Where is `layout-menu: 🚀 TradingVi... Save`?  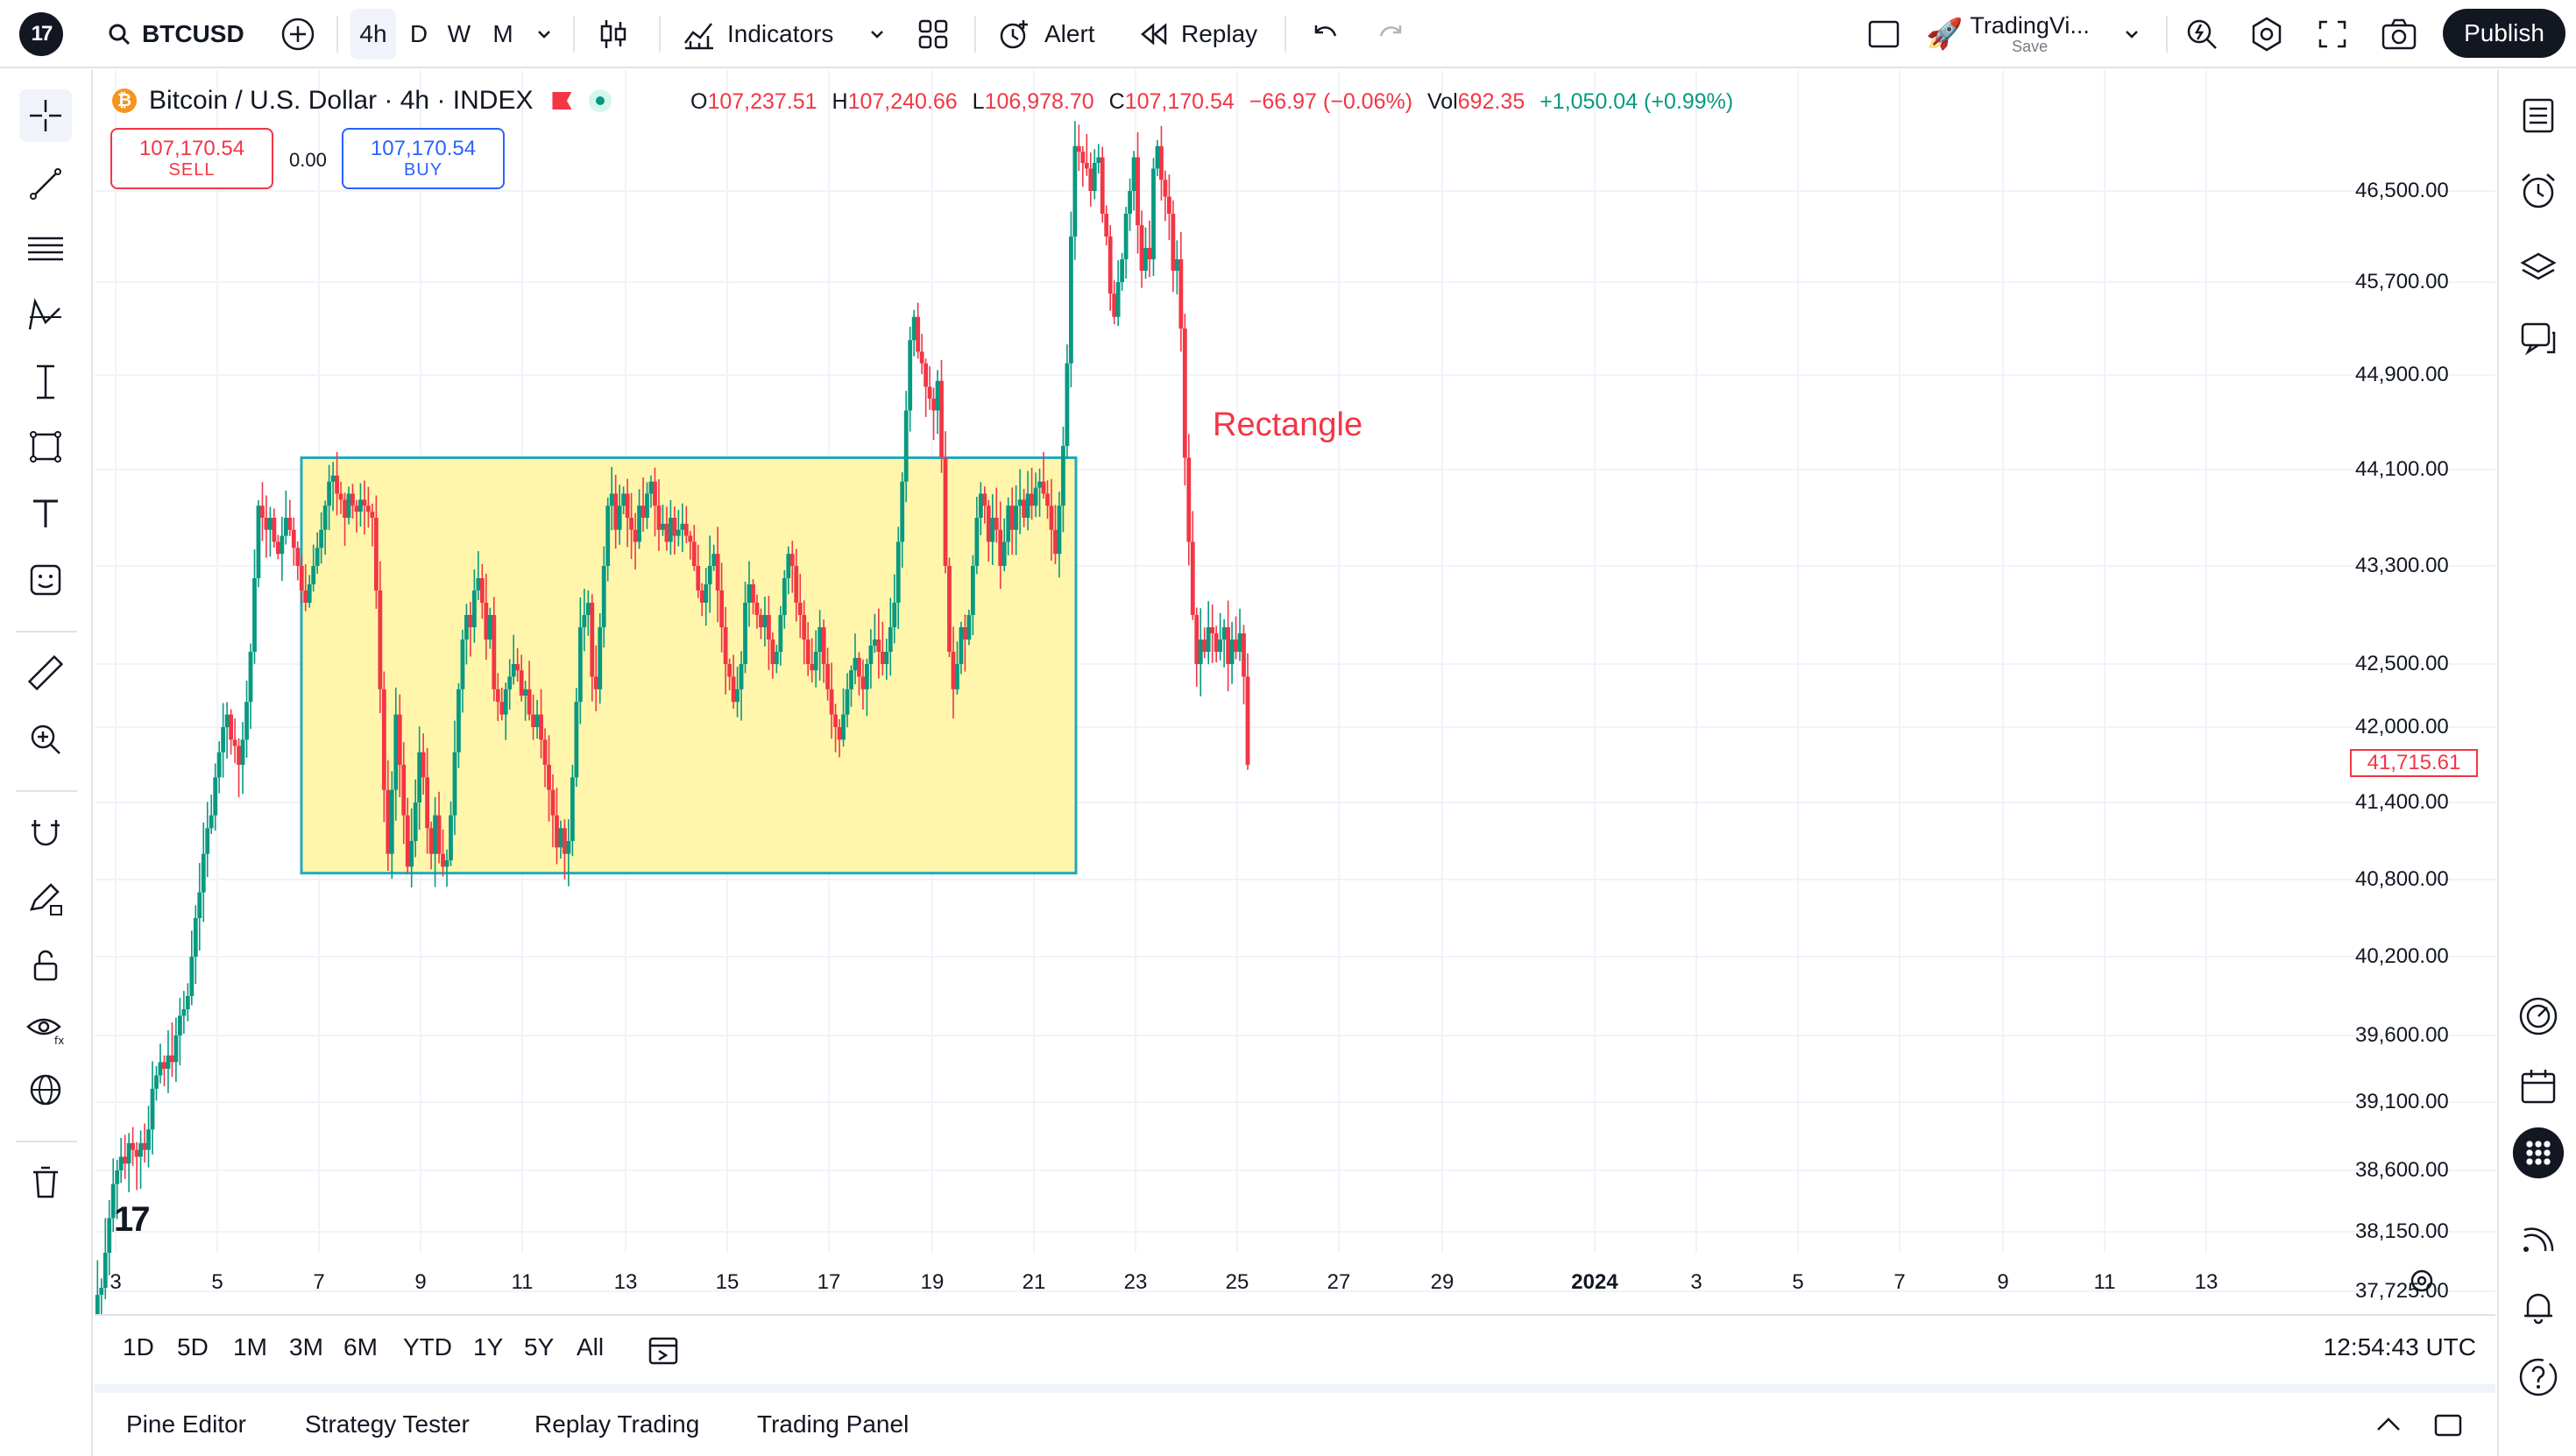
layout-menu: 🚀 TradingVi... Save is located at coordinates (2008, 34).